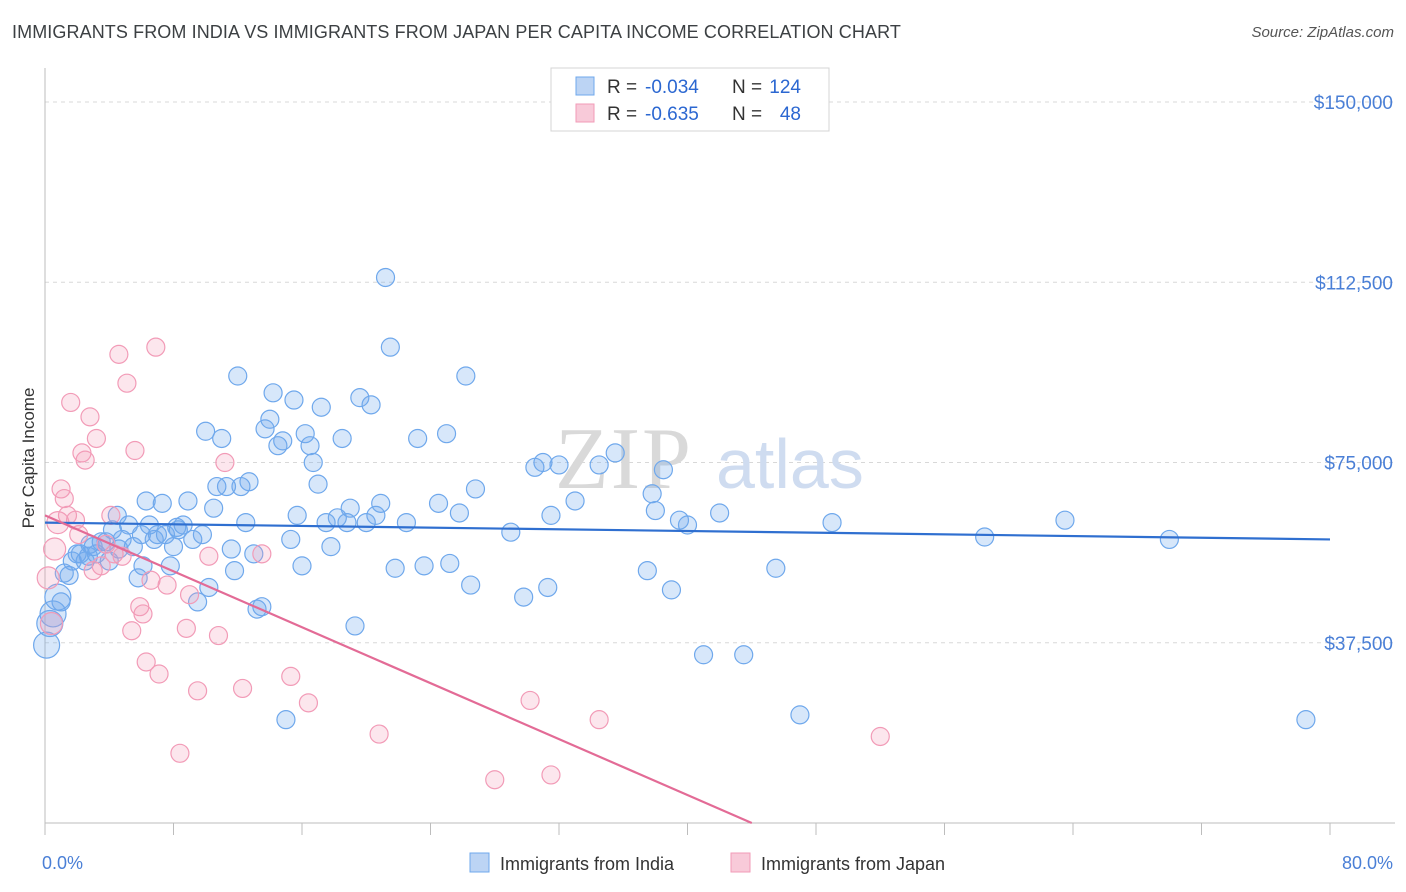 This screenshot has height=892, width=1406. Describe the element at coordinates (747, 114) in the screenshot. I see `legend-japan-n-label: N =` at that location.